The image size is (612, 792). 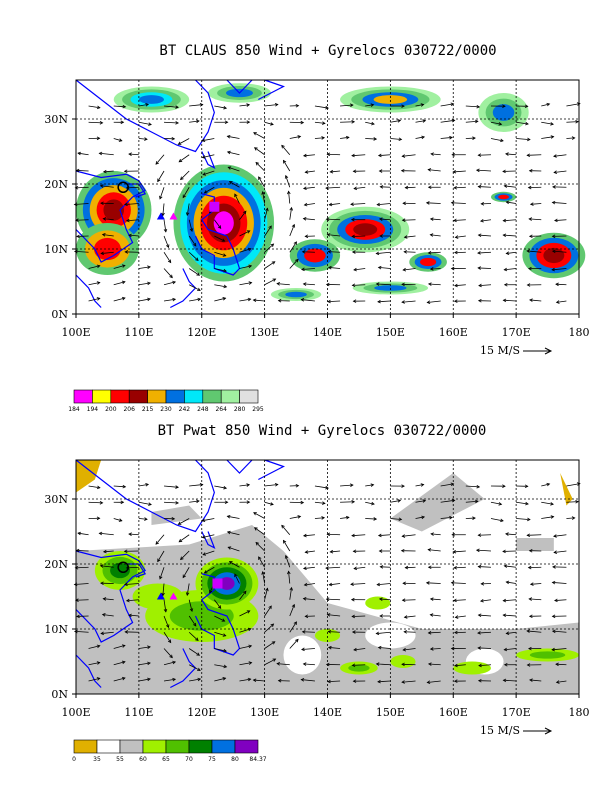 I want to click on y-tick-label: 30N, so click(x=56, y=119).